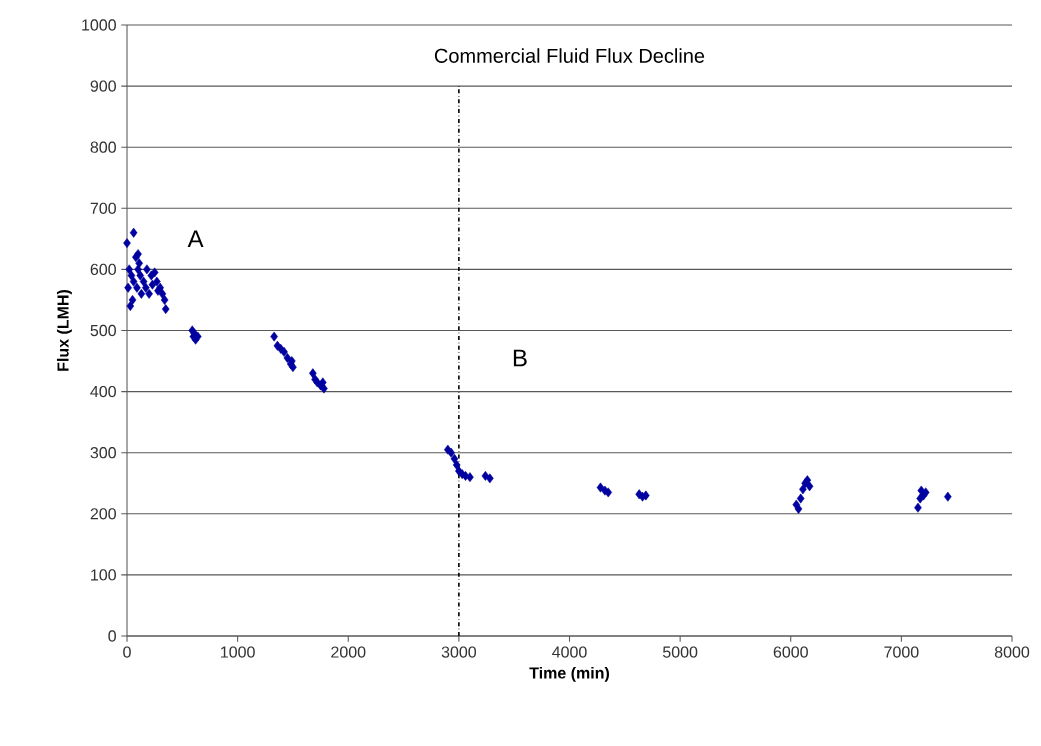  Describe the element at coordinates (459, 652) in the screenshot. I see `x-tick-label: 3000` at that location.